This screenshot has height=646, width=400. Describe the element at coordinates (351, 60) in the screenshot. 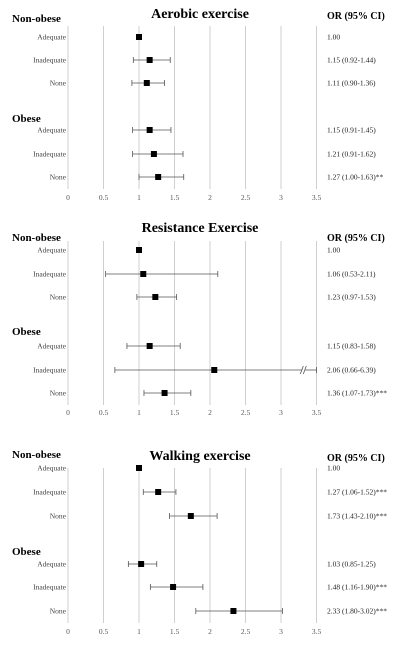

I see `or-value: 1.15 (0.92-1.44)` at that location.